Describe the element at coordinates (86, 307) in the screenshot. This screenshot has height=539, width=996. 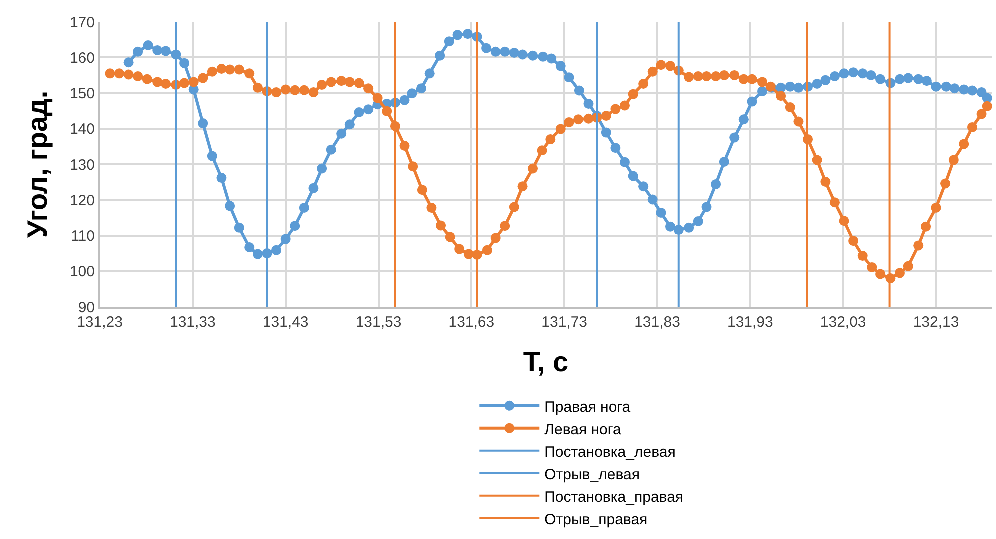
I see `y-tick-label: 90` at that location.